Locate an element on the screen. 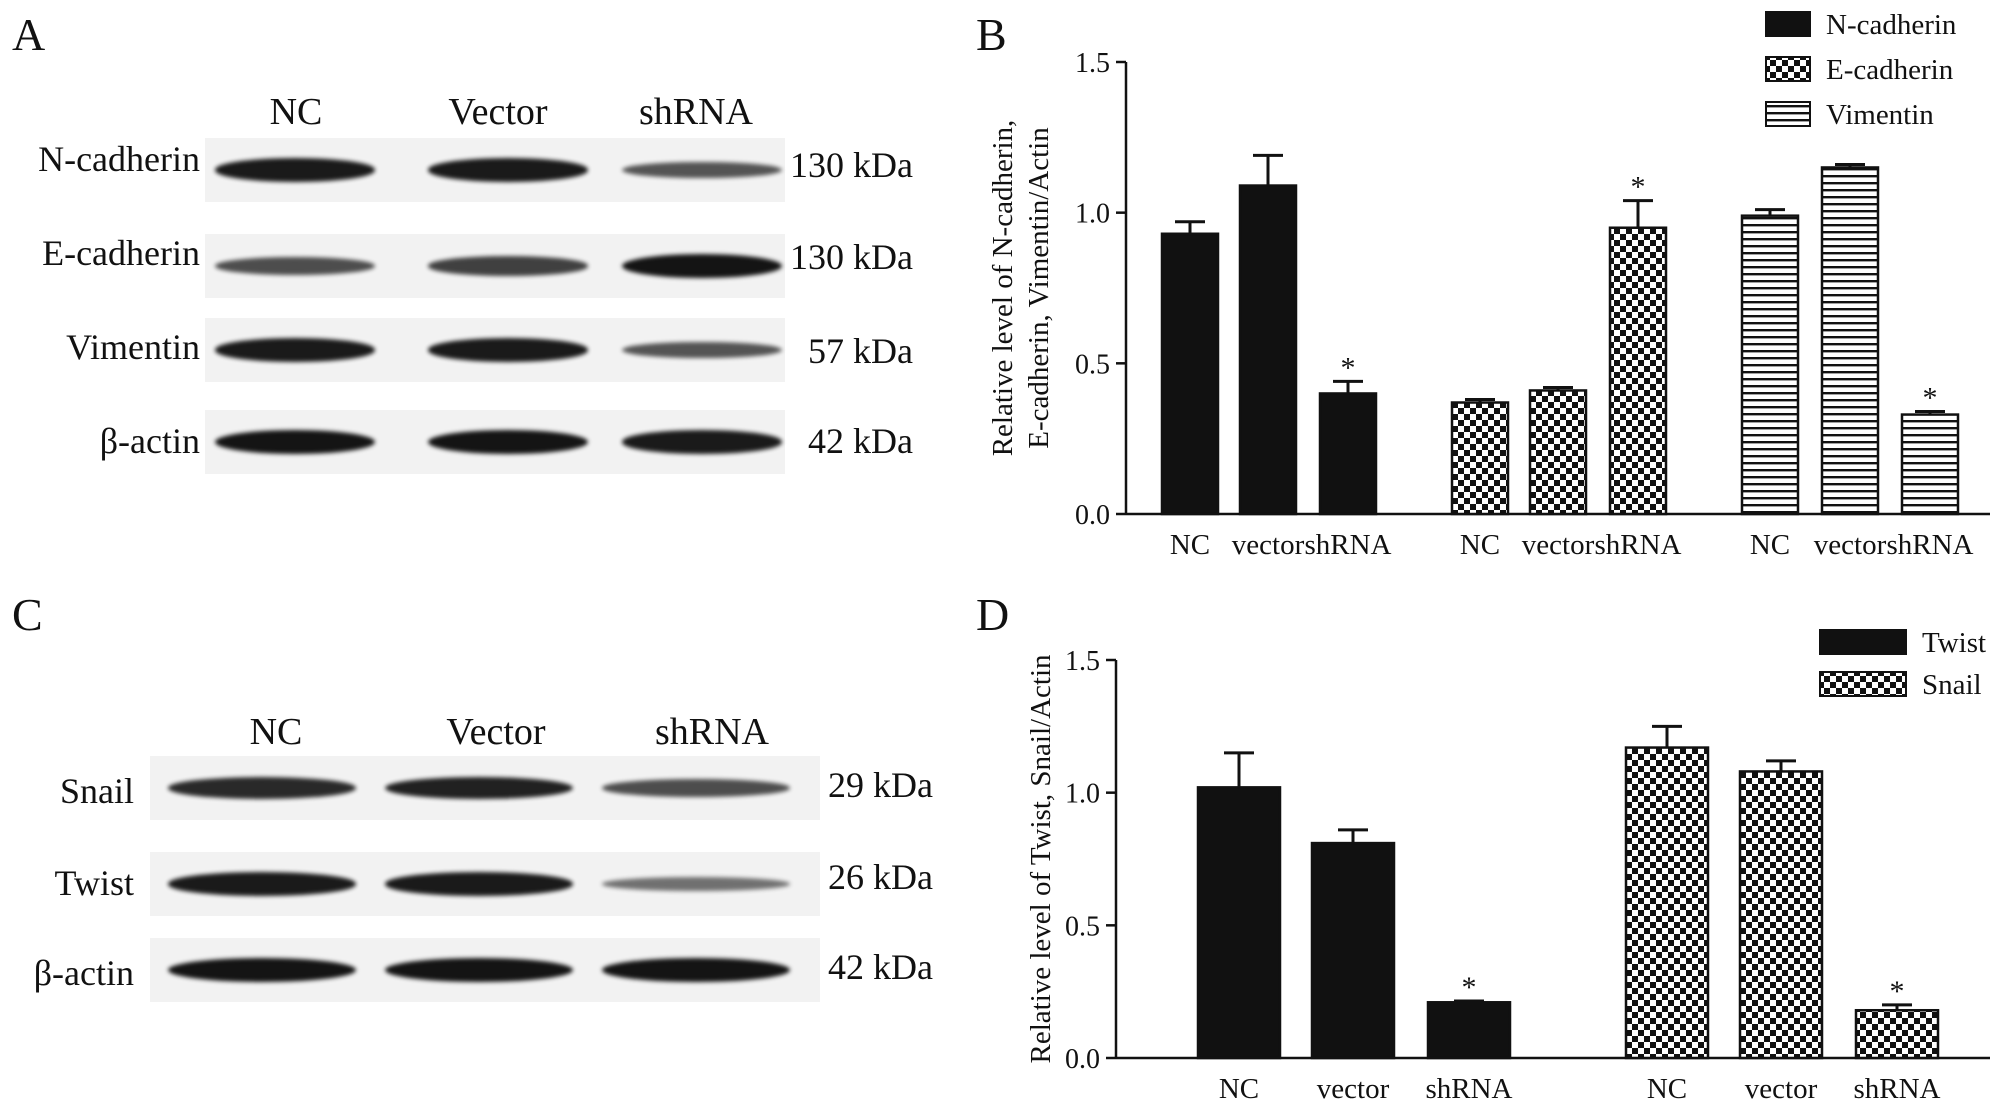 Image resolution: width=2008 pixels, height=1106 pixels. y-axis-label: Relative level of N-cadherin, is located at coordinates (1003, 288).